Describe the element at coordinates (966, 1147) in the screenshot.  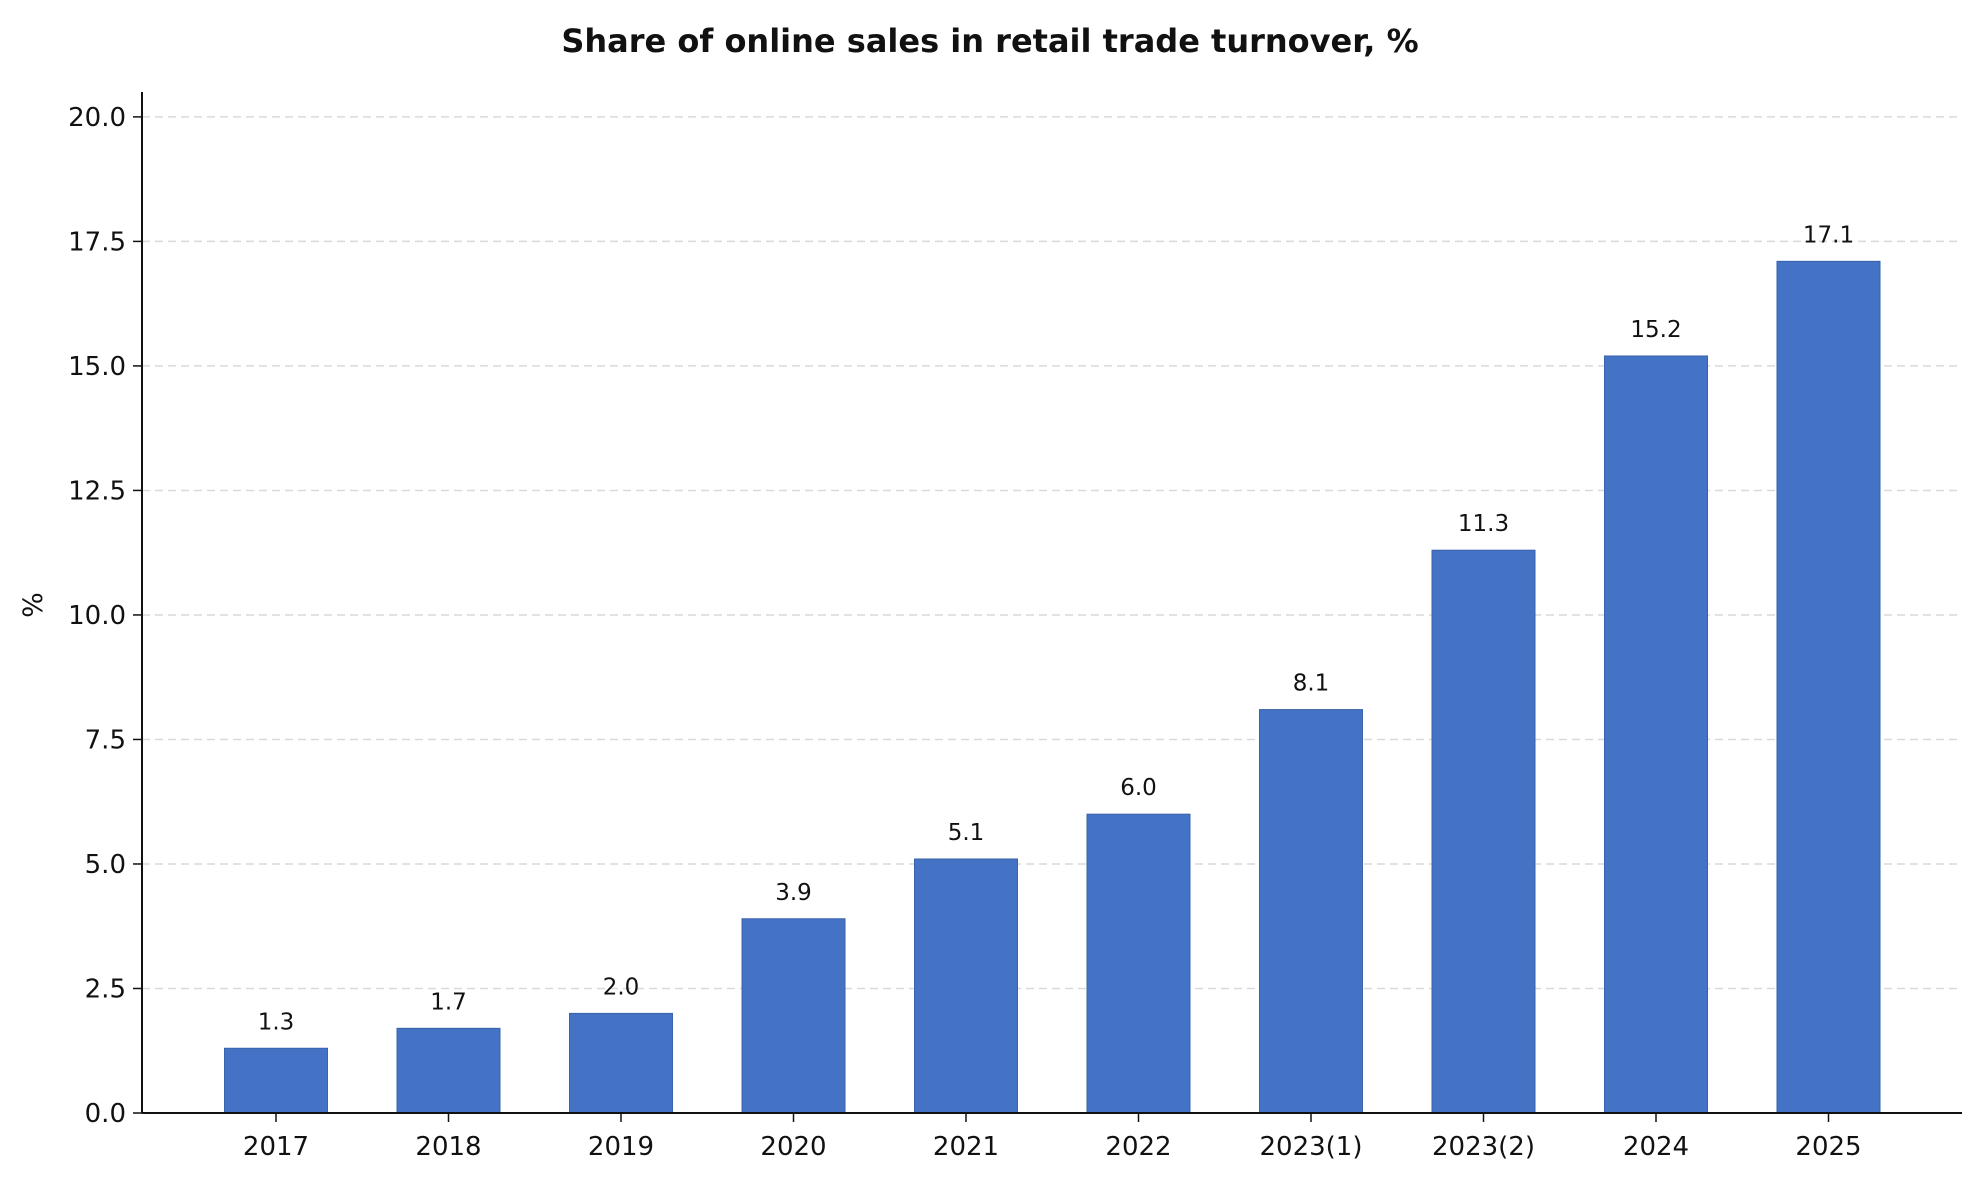
I see `x-tick-label: 2021` at that location.